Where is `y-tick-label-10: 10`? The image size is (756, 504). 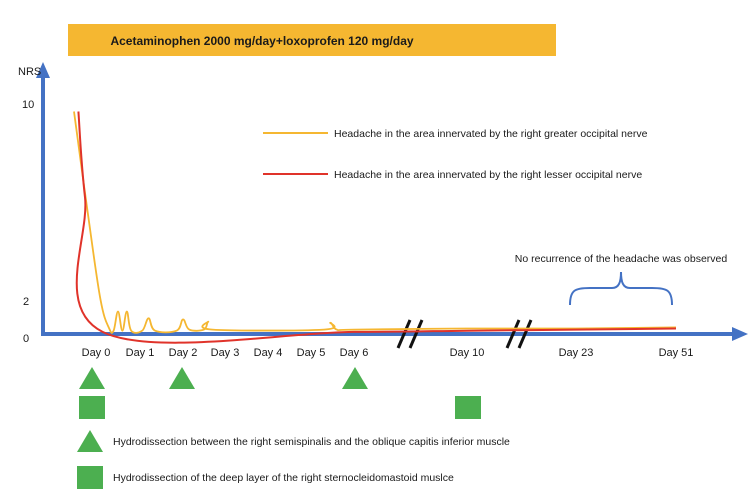 y-tick-label-10: 10 is located at coordinates (28, 105).